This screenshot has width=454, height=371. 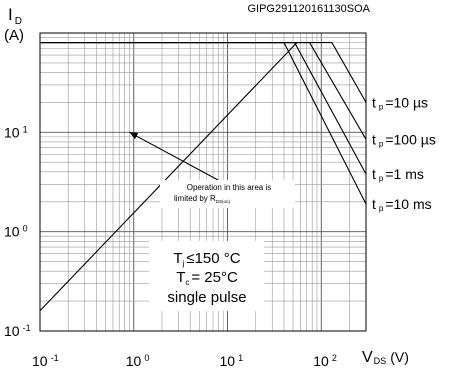 I want to click on y-axis-unit: (A), so click(x=14, y=35).